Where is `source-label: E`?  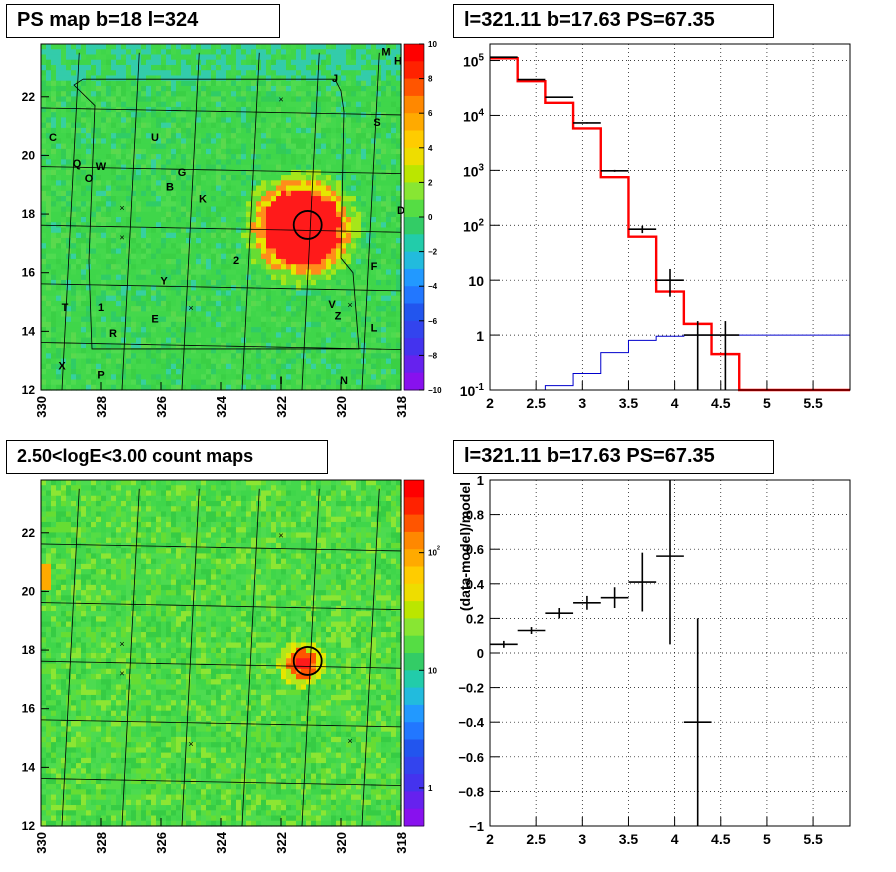 source-label: E is located at coordinates (154, 320).